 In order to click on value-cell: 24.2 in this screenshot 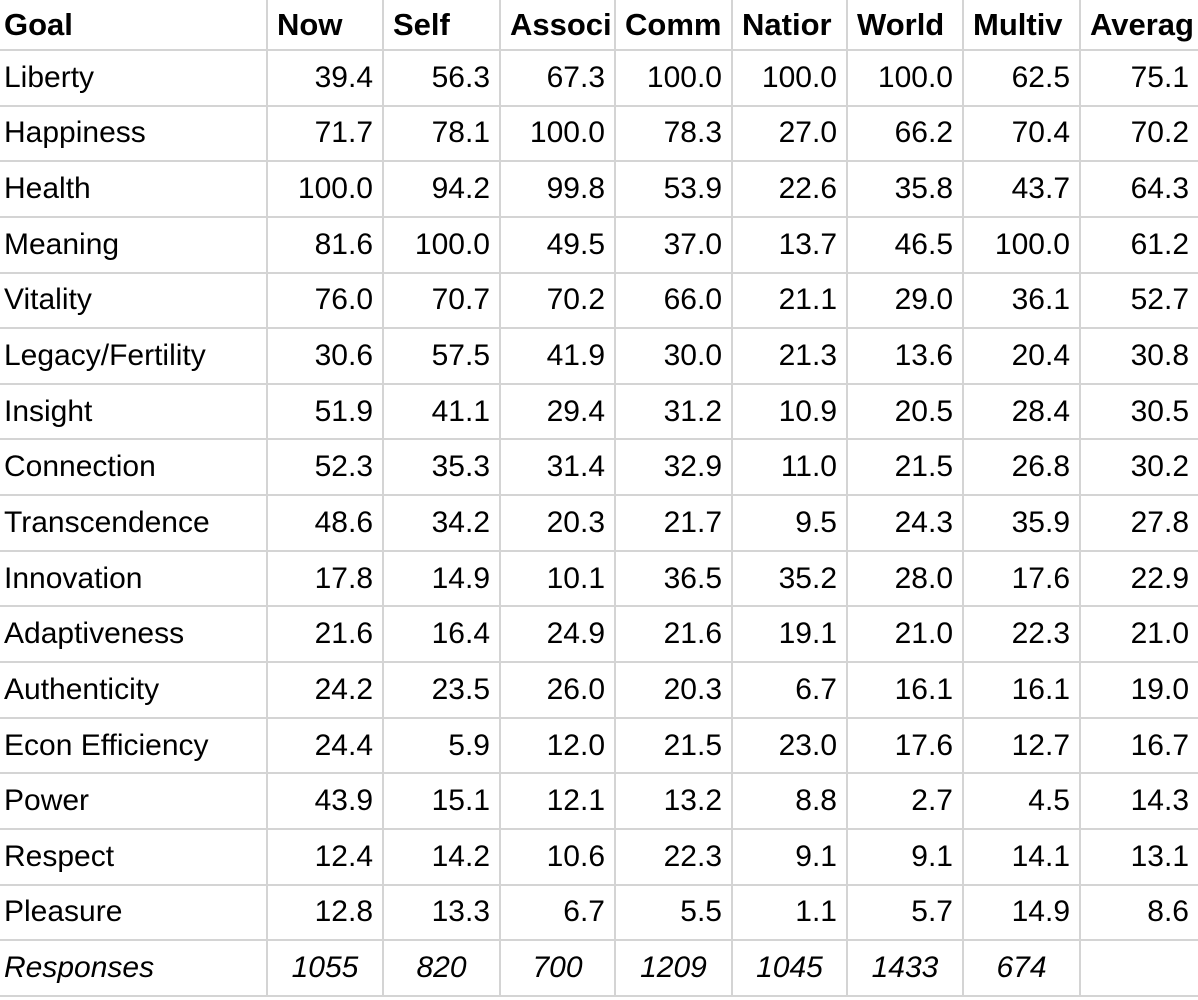, I will do `click(325, 690)`.